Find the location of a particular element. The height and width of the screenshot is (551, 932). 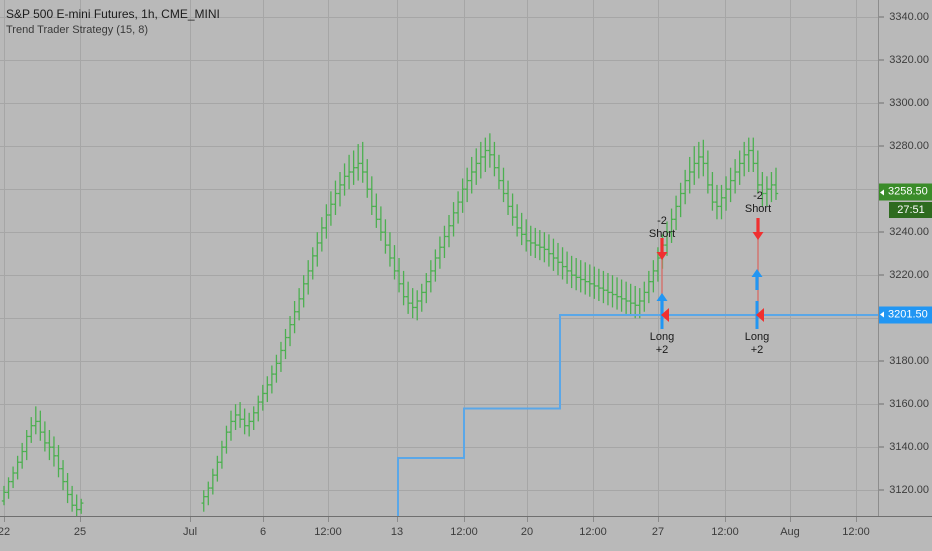

price-axis-label: 3180.00 is located at coordinates (909, 361).